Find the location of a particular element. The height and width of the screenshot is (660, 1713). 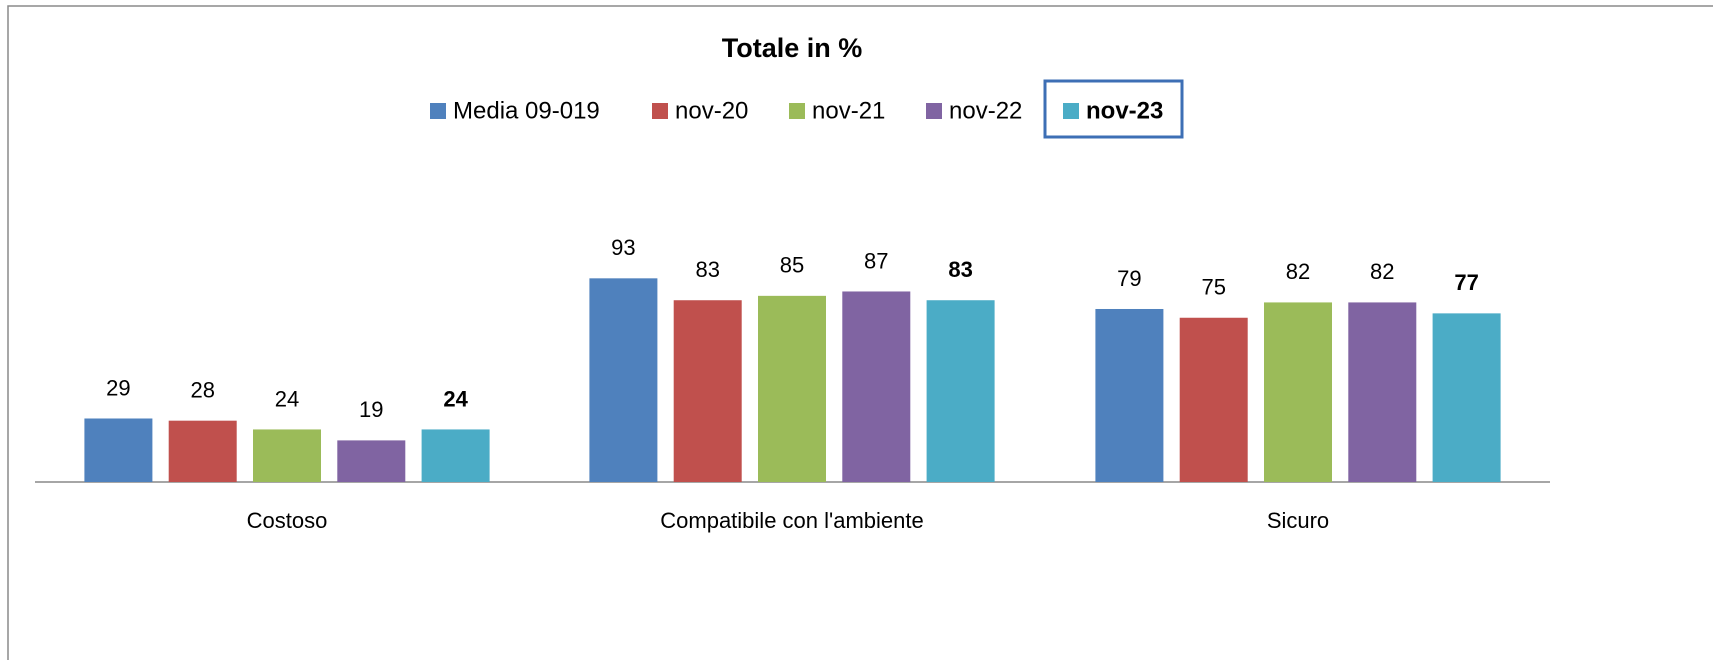

data-label: 79 is located at coordinates (1129, 278).